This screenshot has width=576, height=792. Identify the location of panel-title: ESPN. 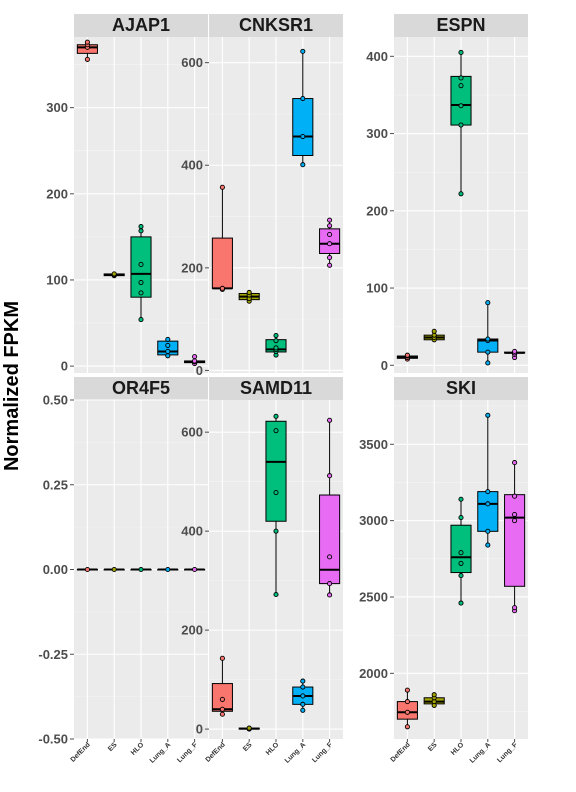
(460, 25).